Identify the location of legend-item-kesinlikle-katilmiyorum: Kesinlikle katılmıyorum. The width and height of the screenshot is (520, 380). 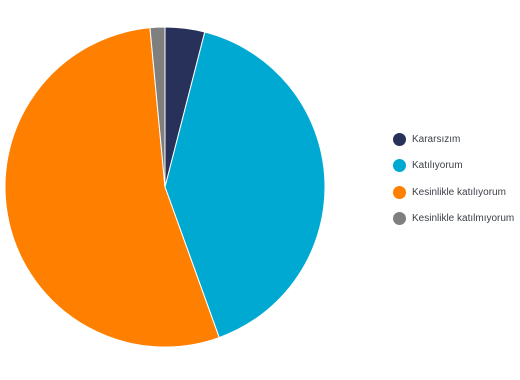
(453, 219).